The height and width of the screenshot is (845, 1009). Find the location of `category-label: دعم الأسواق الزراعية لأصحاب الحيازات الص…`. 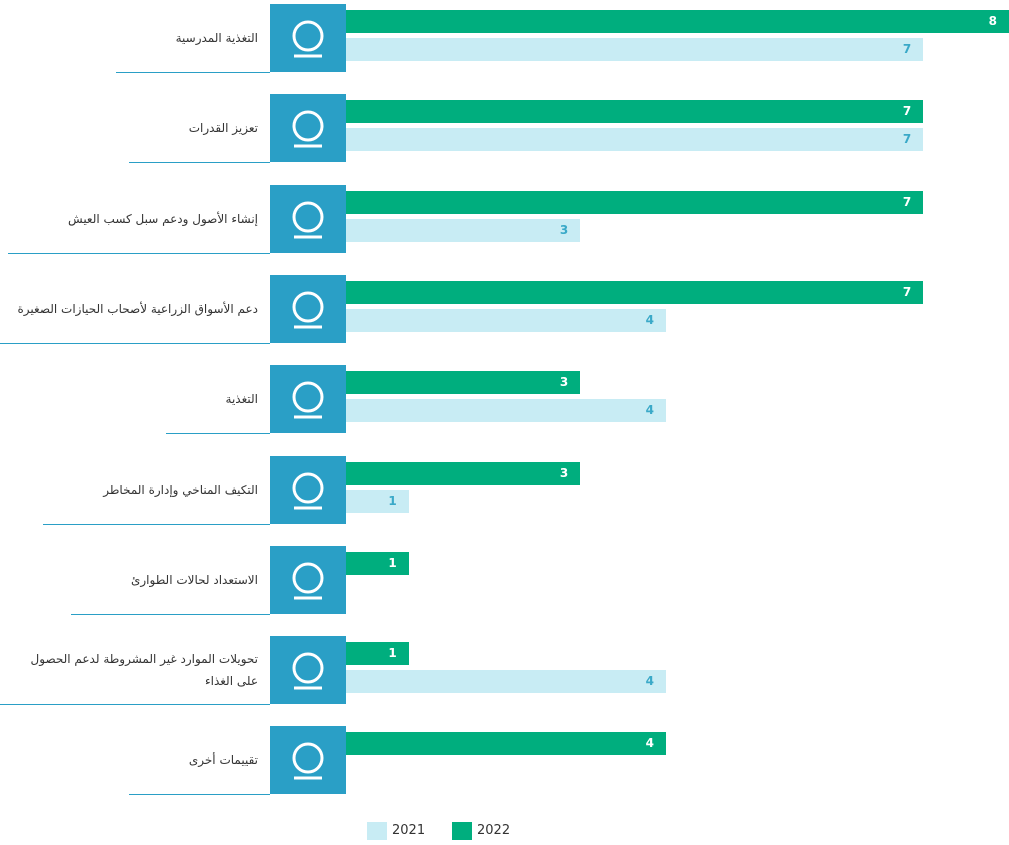

category-label: دعم الأسواق الزراعية لأصحاب الحيازات الص… is located at coordinates (133, 309).